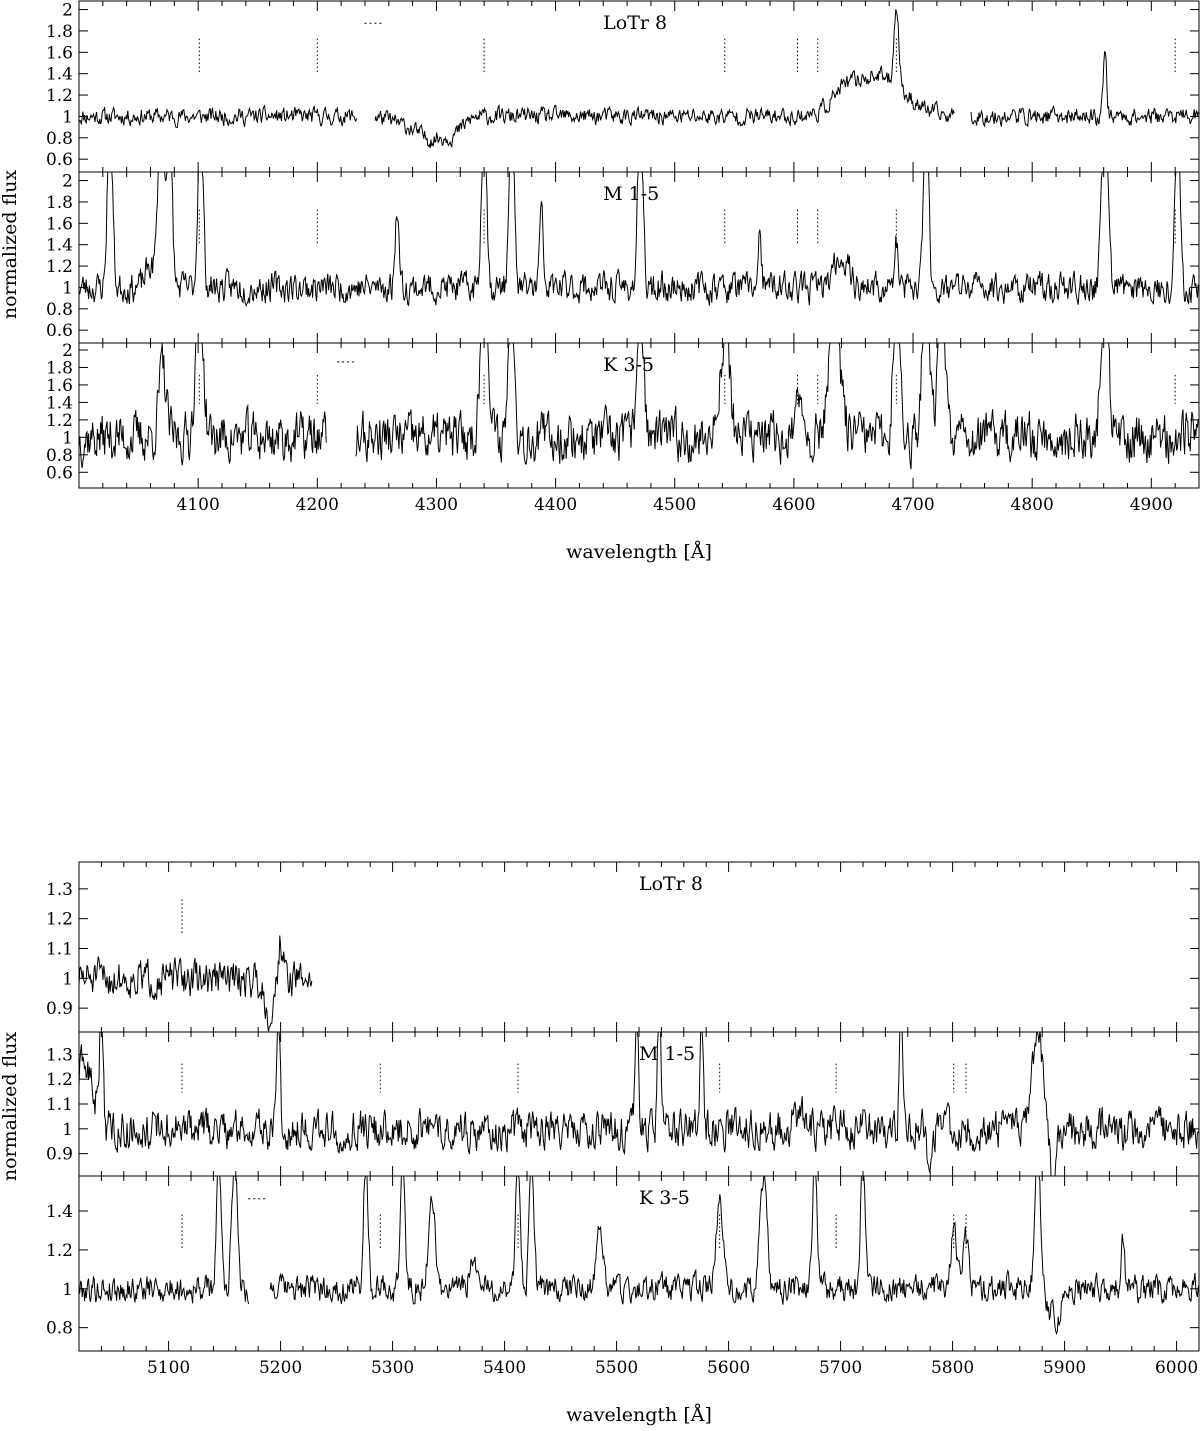  What do you see at coordinates (1151, 505) in the screenshot?
I see `x-tick-label: 4900` at bounding box center [1151, 505].